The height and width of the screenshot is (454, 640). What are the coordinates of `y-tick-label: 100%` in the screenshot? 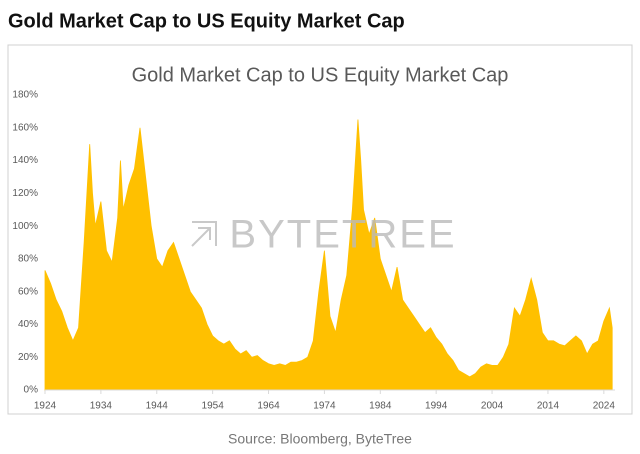 It's located at (25, 226).